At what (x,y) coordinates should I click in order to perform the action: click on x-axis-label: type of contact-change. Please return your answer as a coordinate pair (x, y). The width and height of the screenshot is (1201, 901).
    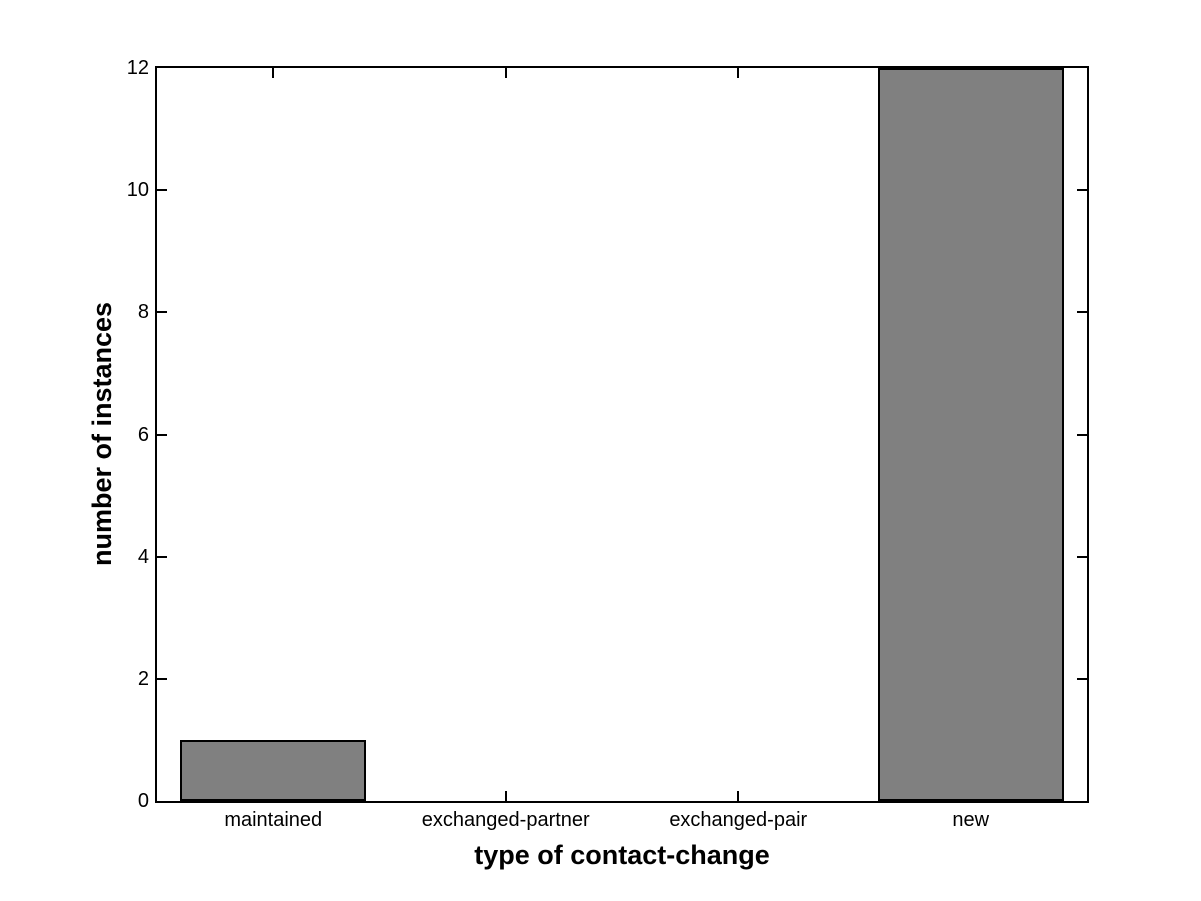
    Looking at the image, I should click on (622, 855).